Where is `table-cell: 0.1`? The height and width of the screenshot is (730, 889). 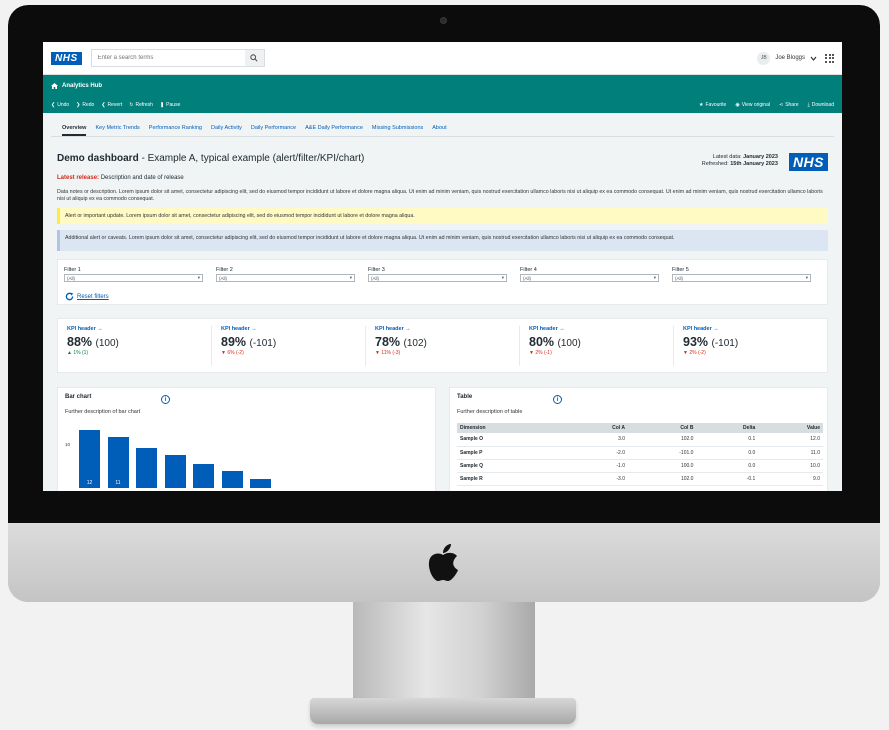
table-cell: 0.1 is located at coordinates (727, 440).